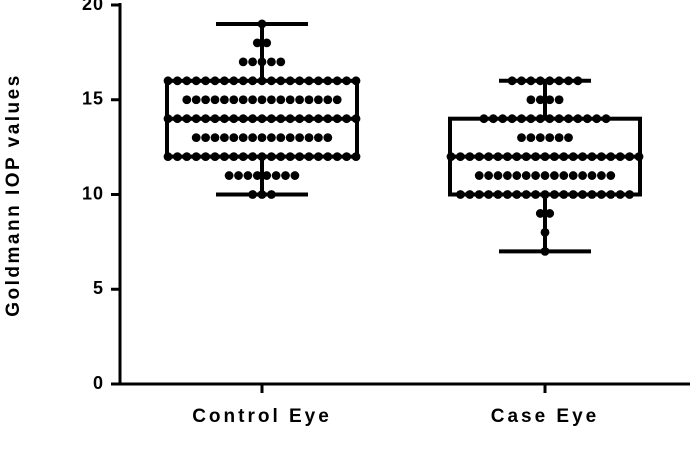 Image resolution: width=694 pixels, height=452 pixels. I want to click on y-tick-label: 5, so click(98, 288).